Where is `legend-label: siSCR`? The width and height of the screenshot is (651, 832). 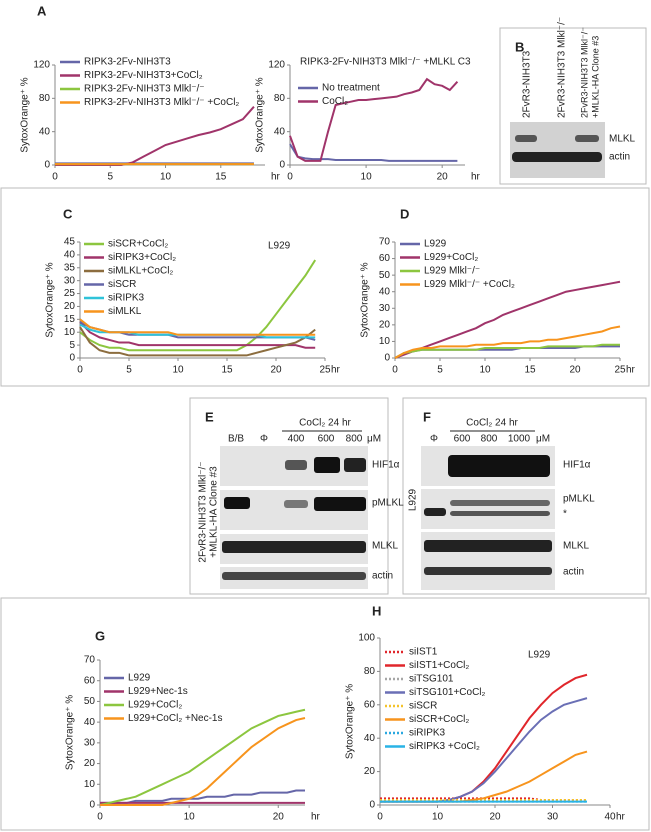
legend-label: siSCR is located at coordinates (423, 706).